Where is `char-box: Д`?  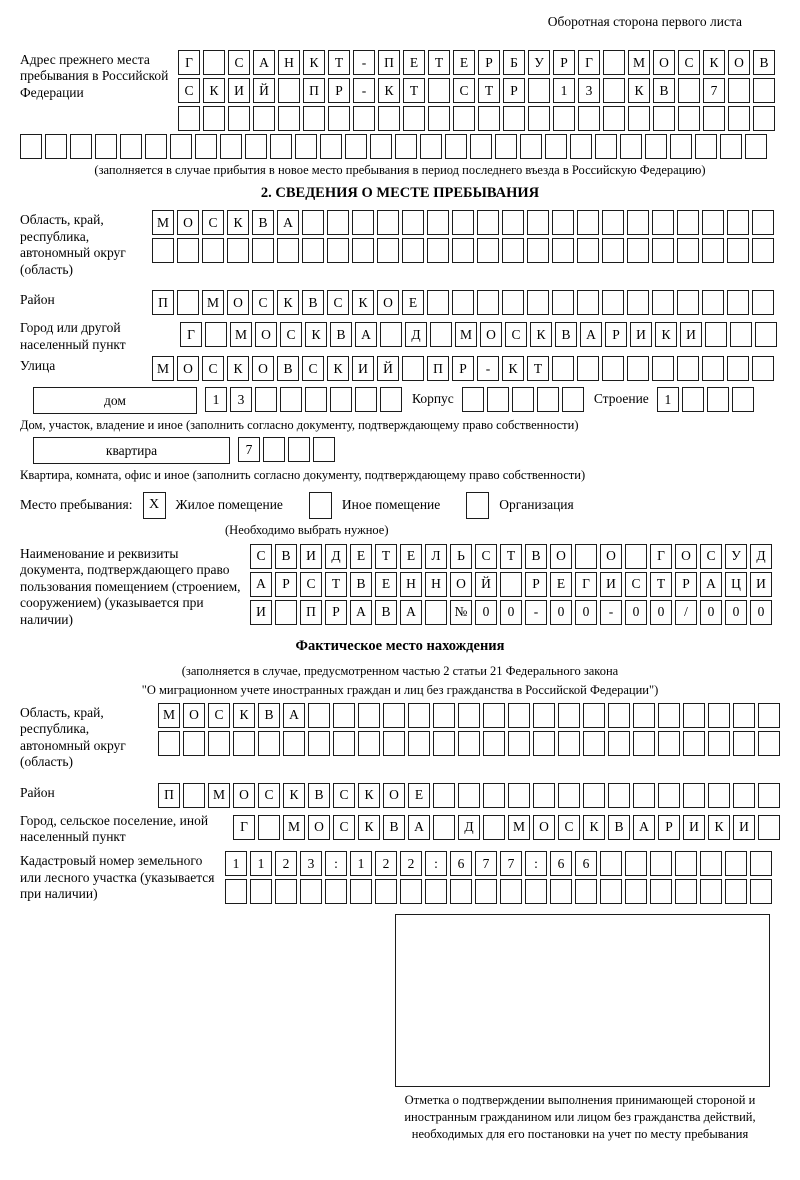
char-box: Д is located at coordinates (416, 335).